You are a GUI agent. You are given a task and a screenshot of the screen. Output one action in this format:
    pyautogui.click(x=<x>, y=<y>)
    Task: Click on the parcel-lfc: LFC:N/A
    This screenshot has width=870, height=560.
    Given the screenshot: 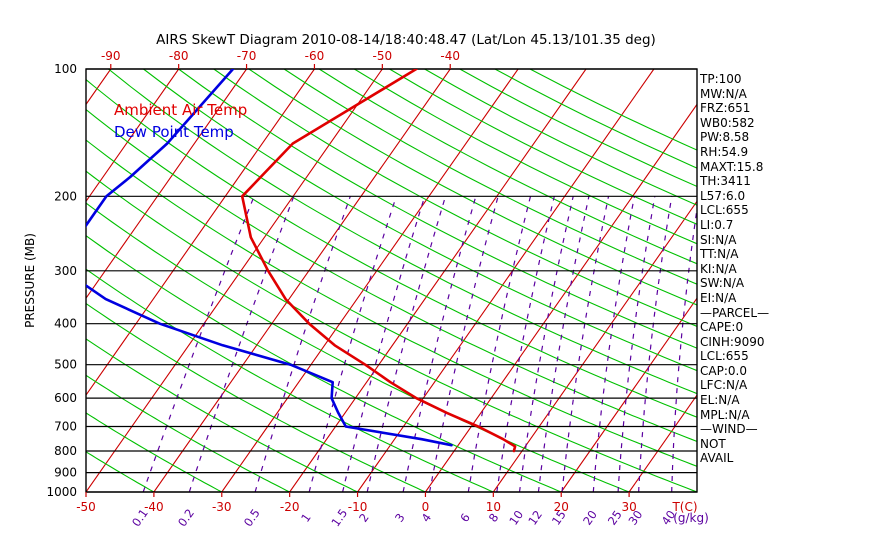 What is the action you would take?
    pyautogui.click(x=724, y=385)
    